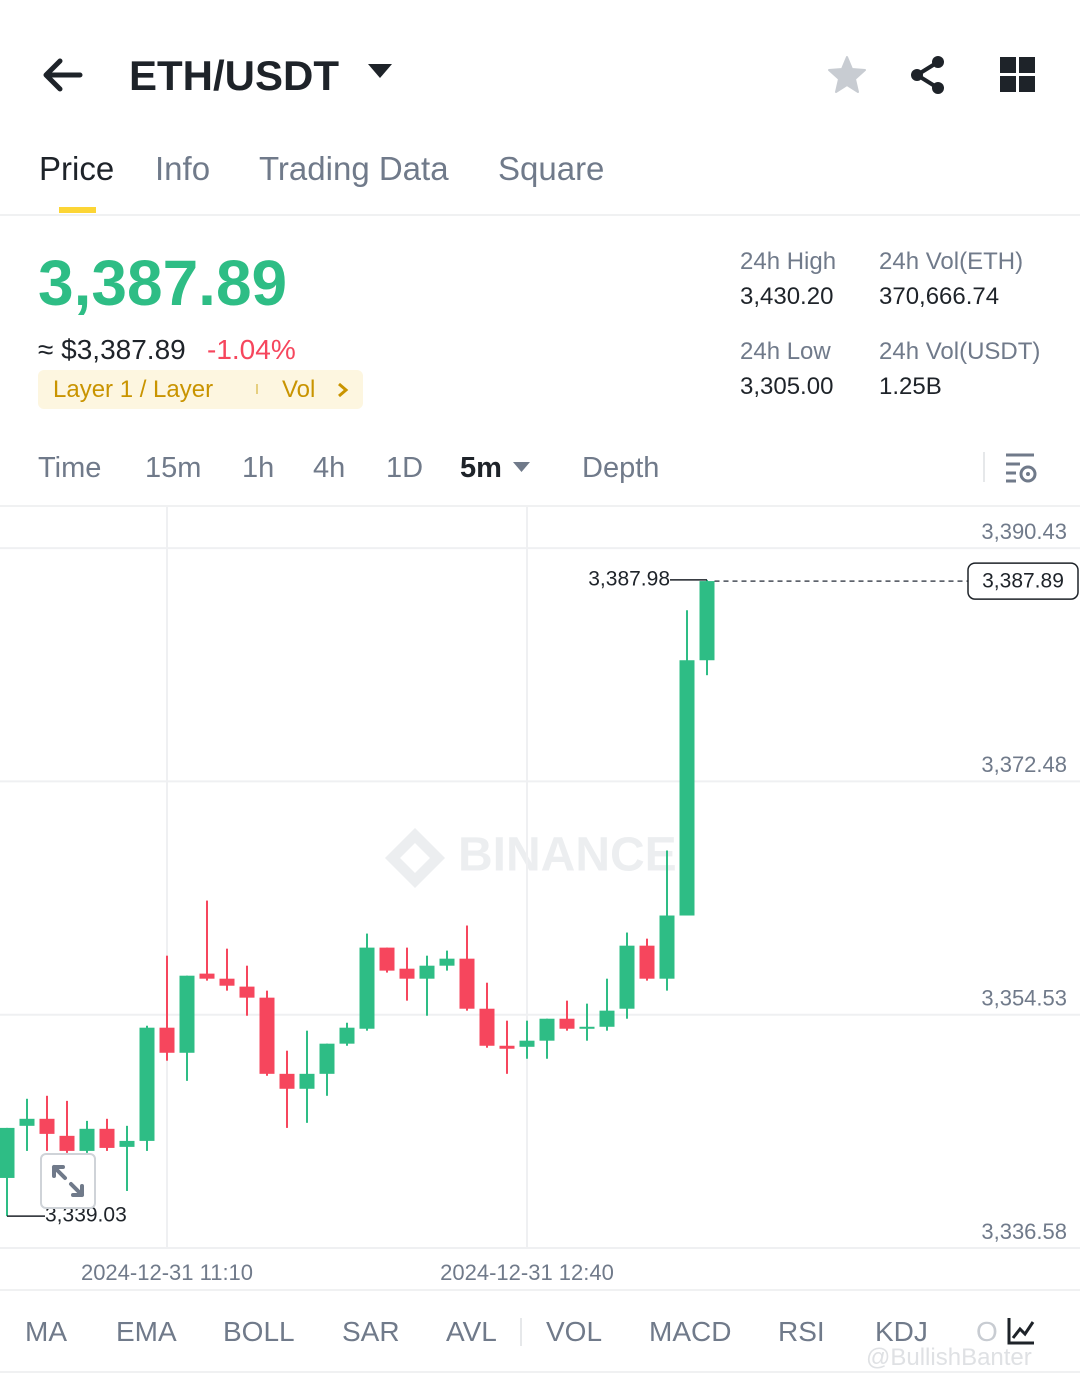 The image size is (1080, 1380). Describe the element at coordinates (167, 1272) in the screenshot. I see `x-tick-label: 2024-12-31 11:10` at that location.